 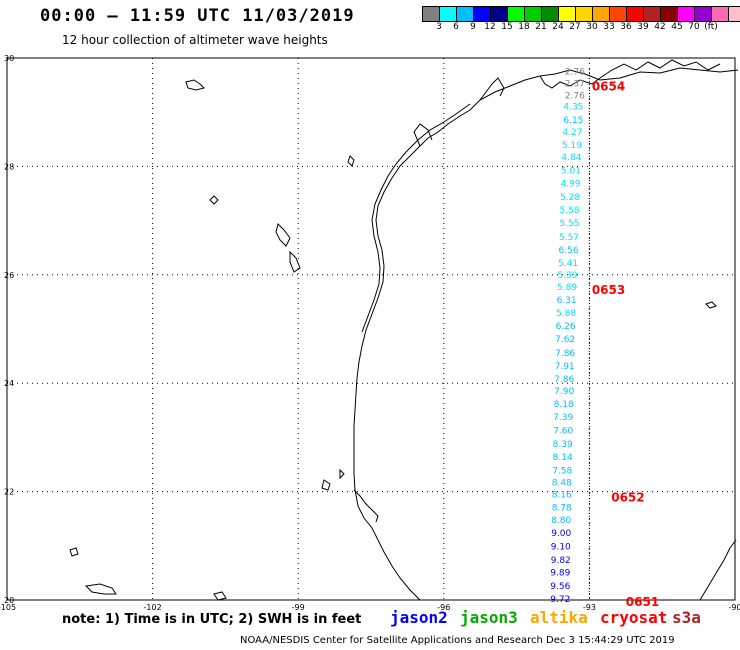 What do you see at coordinates (100, 589) in the screenshot?
I see `island-south` at bounding box center [100, 589].